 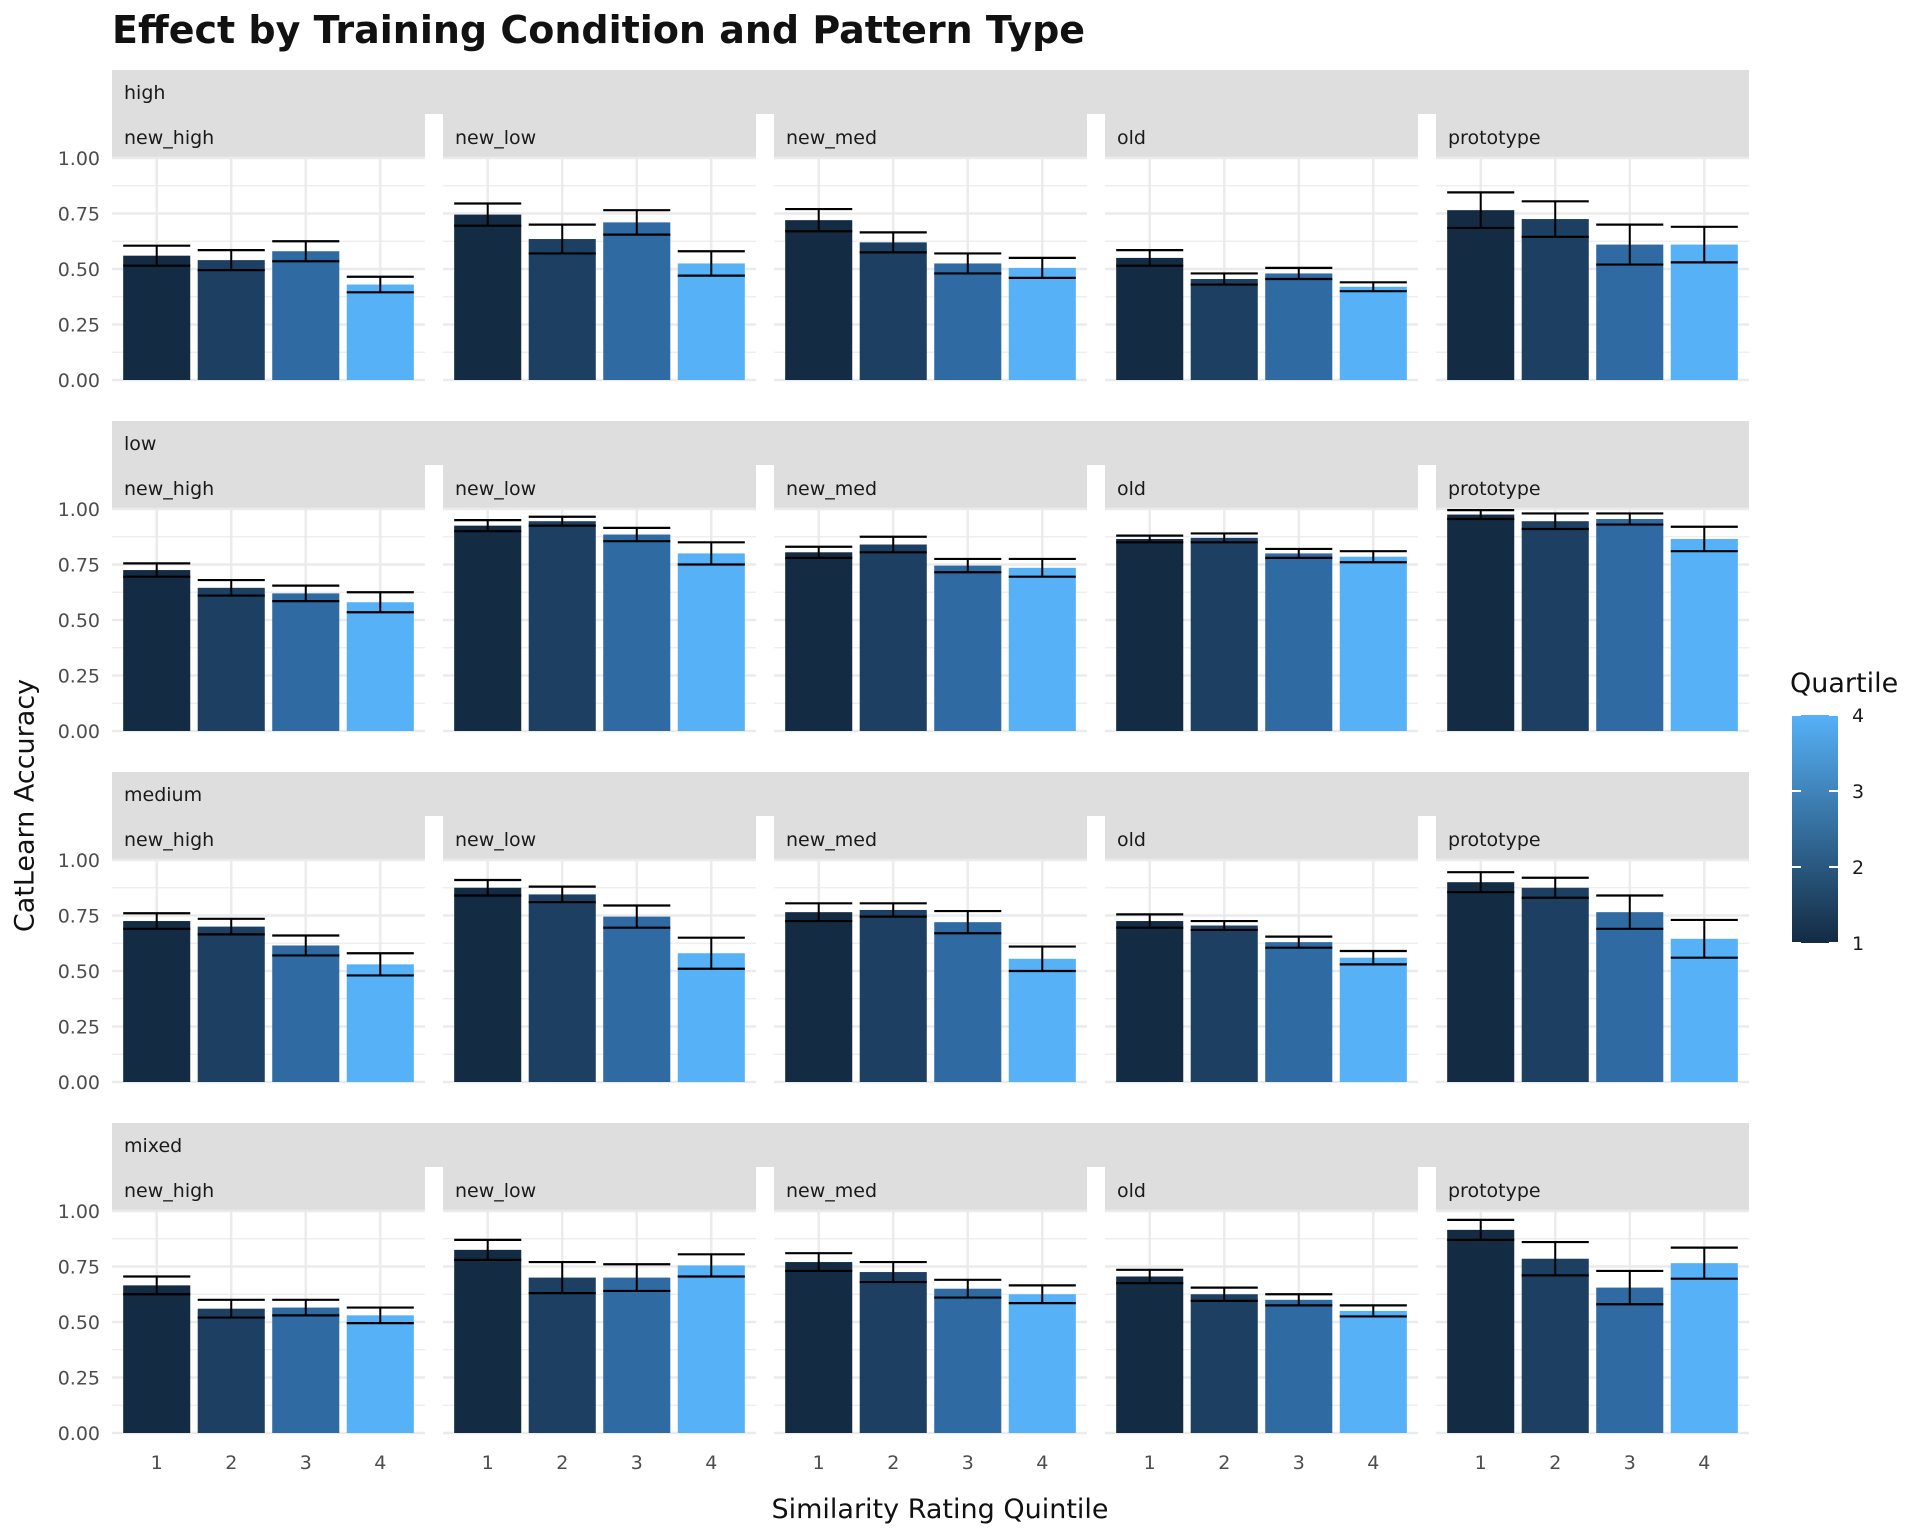 What do you see at coordinates (599, 248) in the screenshot?
I see `panel-high-new_low: new_low` at bounding box center [599, 248].